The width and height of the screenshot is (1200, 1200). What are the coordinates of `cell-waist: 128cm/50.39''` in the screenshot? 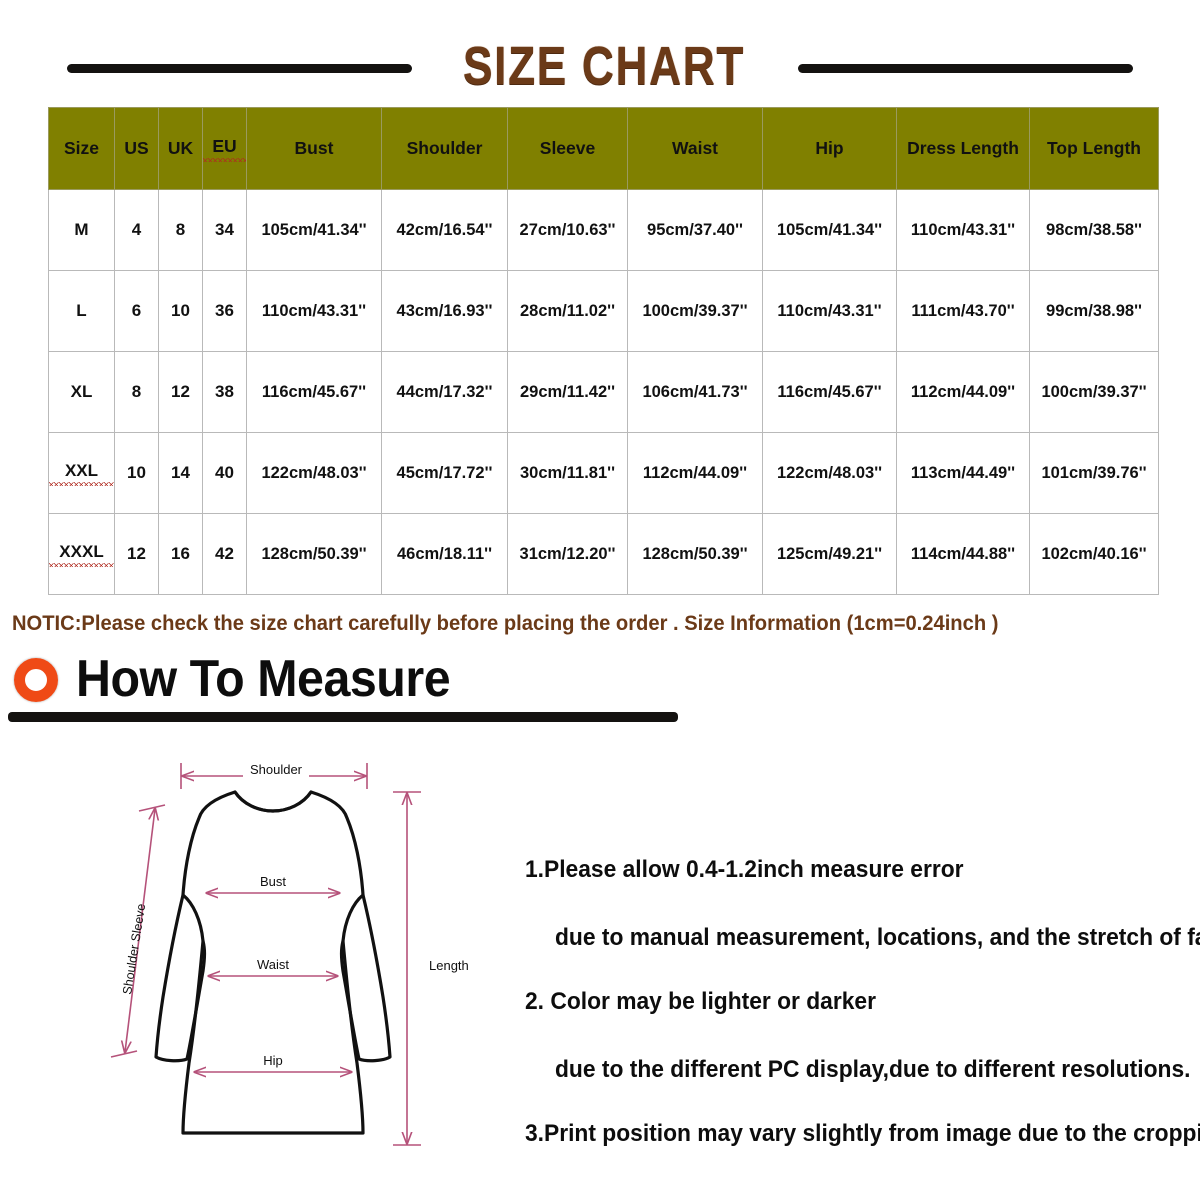 It's located at (695, 554).